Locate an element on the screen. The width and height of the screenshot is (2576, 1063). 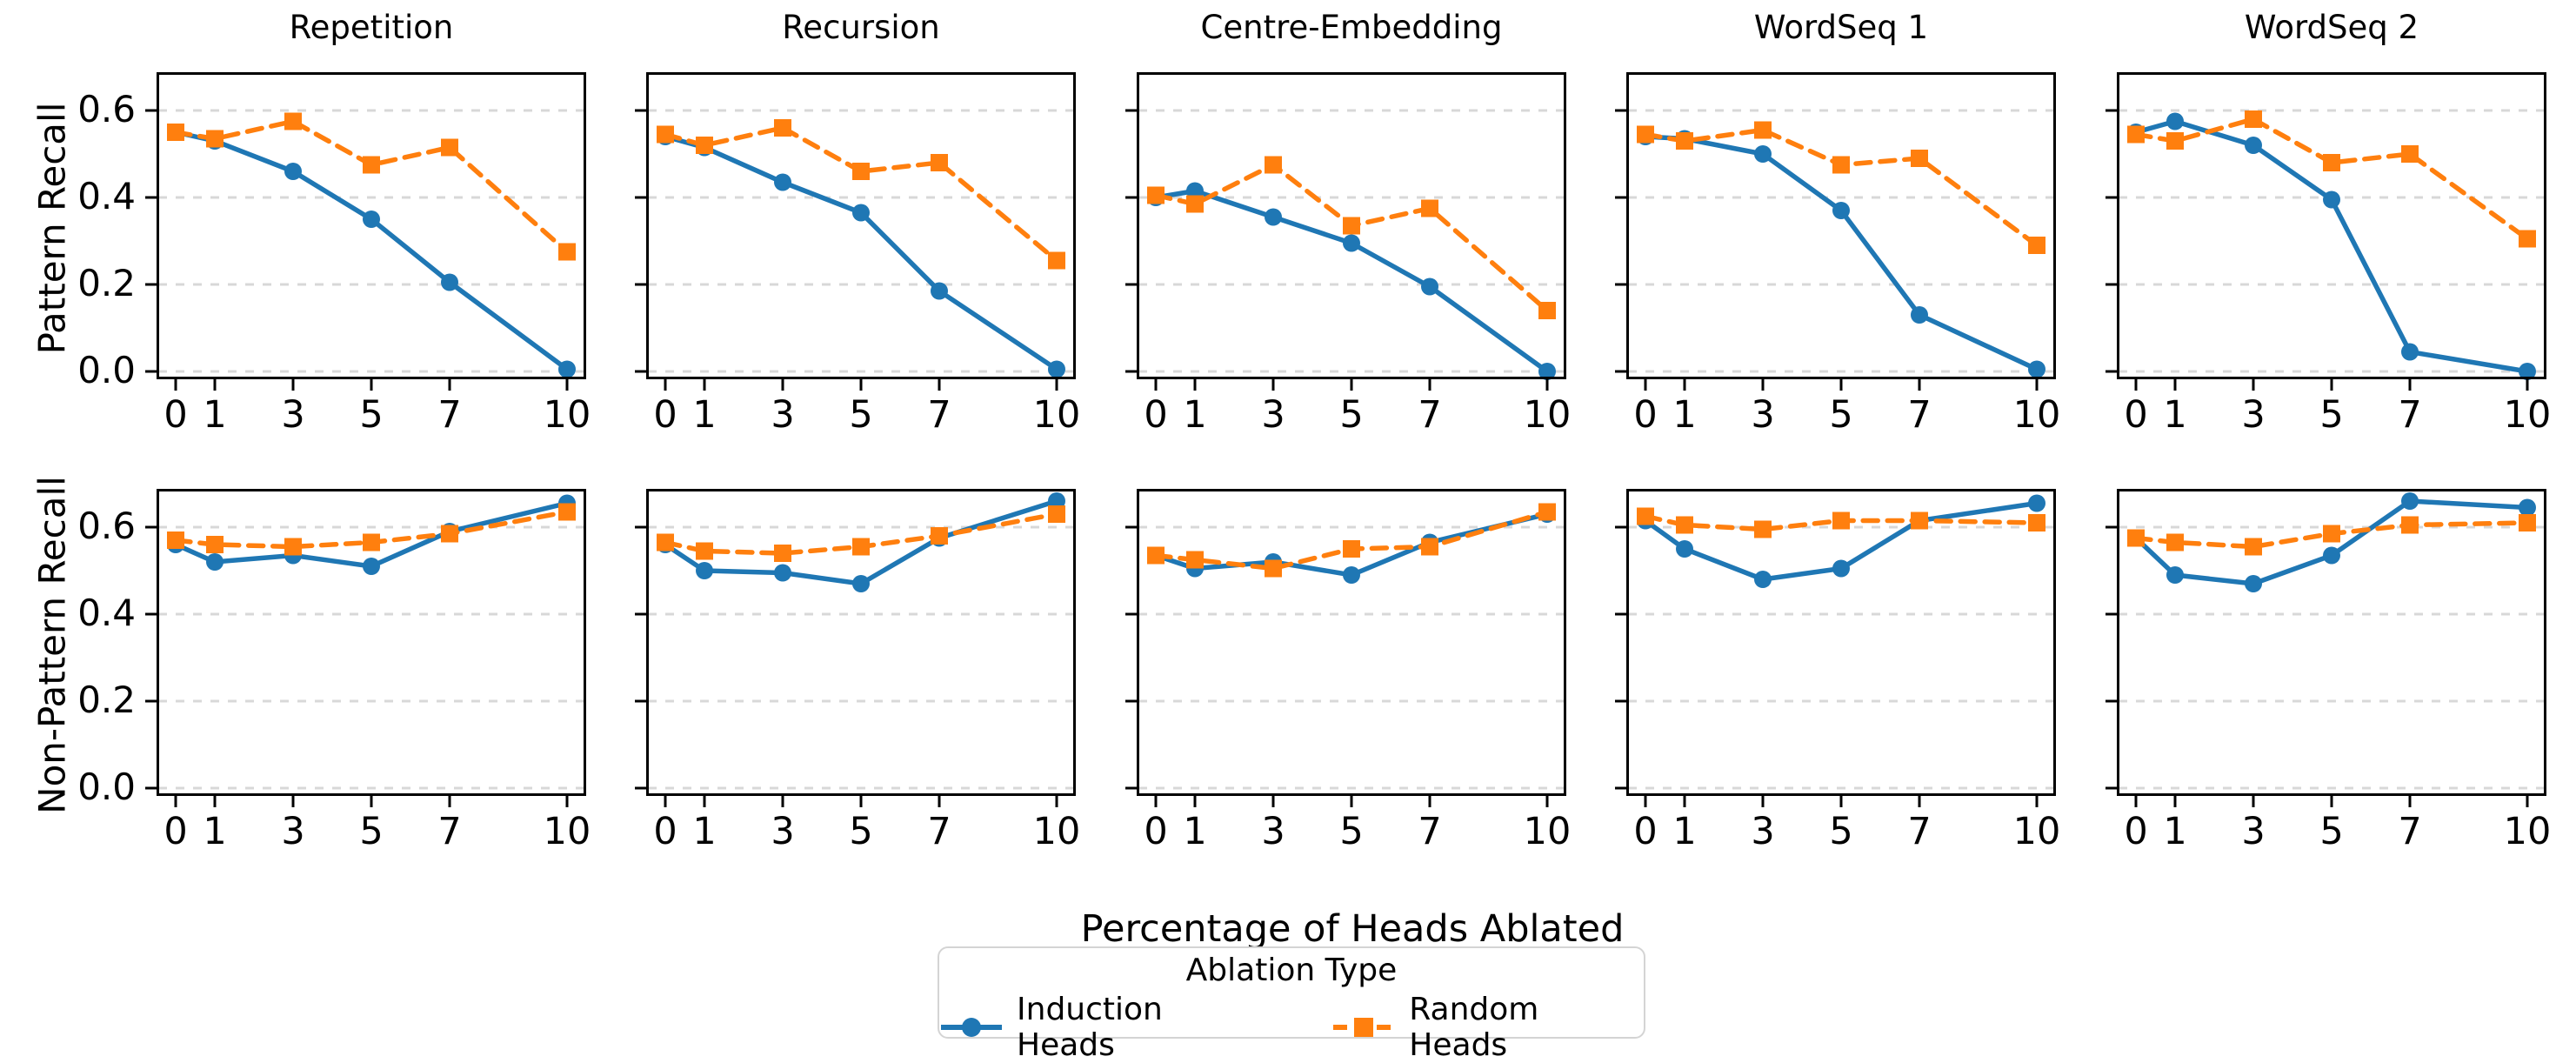
subplot-centre-embedding-row1: 0 1 3 5 7 10 is located at coordinates (1348, 671).